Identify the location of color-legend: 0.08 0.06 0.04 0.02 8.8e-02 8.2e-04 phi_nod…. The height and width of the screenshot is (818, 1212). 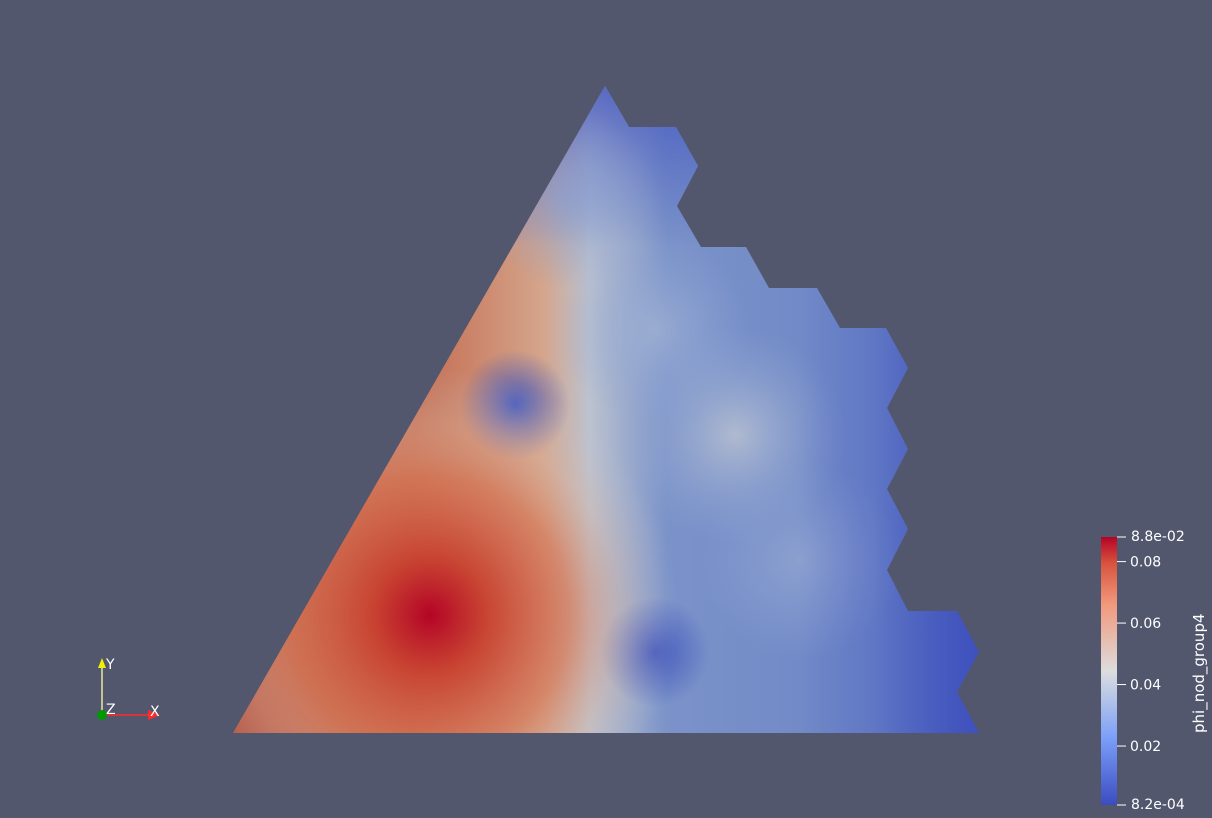
(1155, 671).